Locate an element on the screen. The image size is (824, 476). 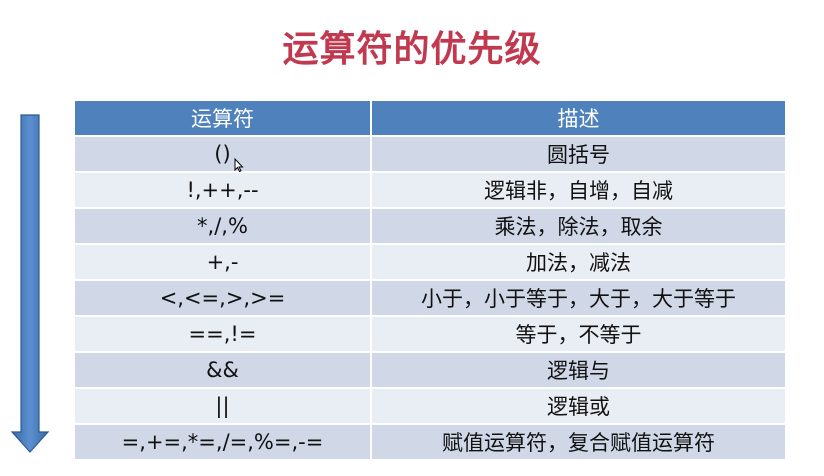
operator-cell: () is located at coordinates (223, 154).